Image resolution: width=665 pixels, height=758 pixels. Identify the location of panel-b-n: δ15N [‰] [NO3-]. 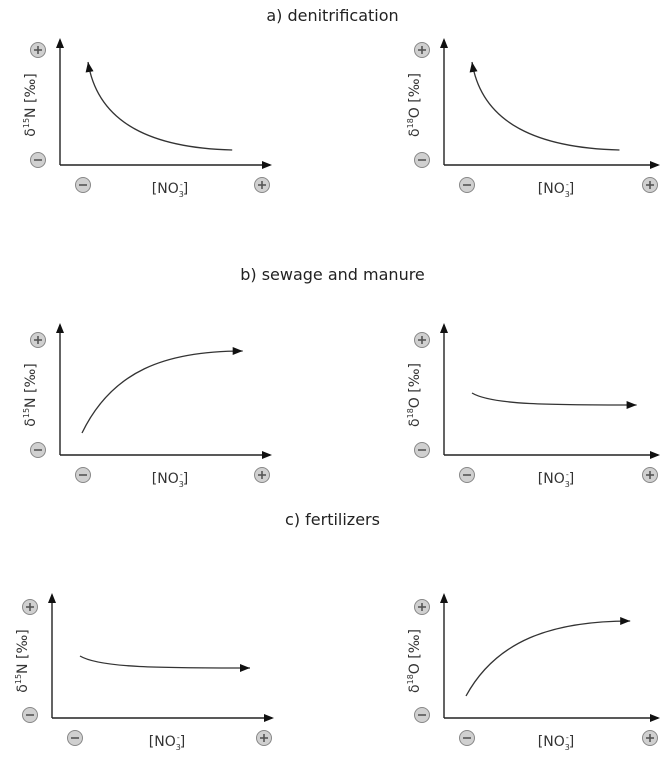
(147, 406).